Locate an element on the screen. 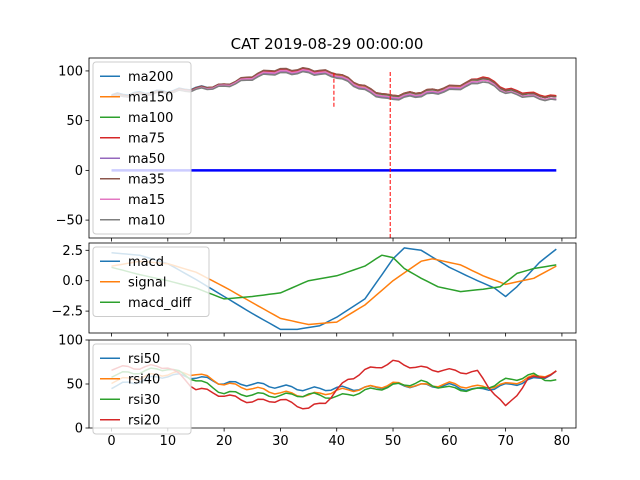 The width and height of the screenshot is (640, 480). legend-ma: ma200 ma150 ma100 ma75 ma50 ma35 ma15 ma10 is located at coordinates (142, 148).